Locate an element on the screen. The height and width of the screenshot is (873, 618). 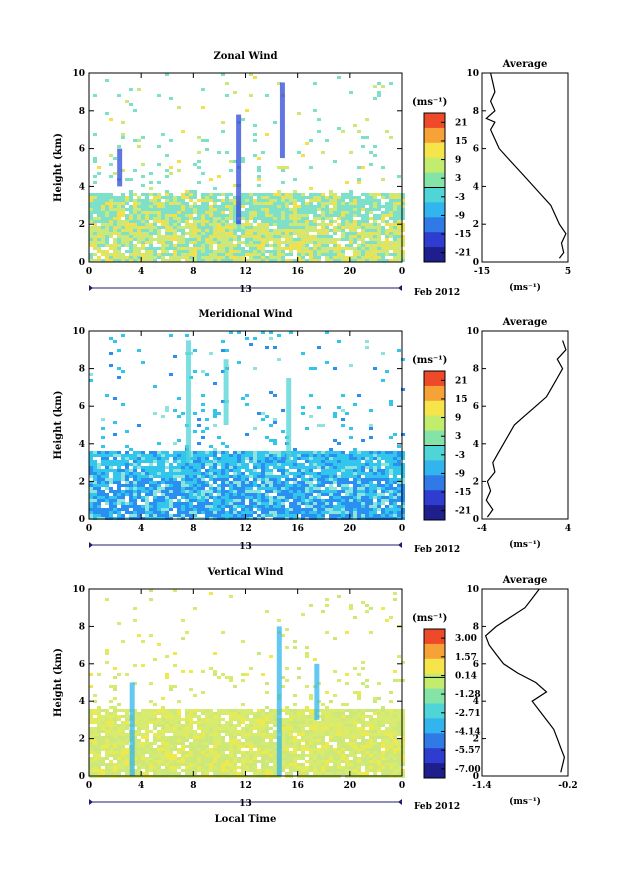
colorbar-segment is located at coordinates (434, 483).